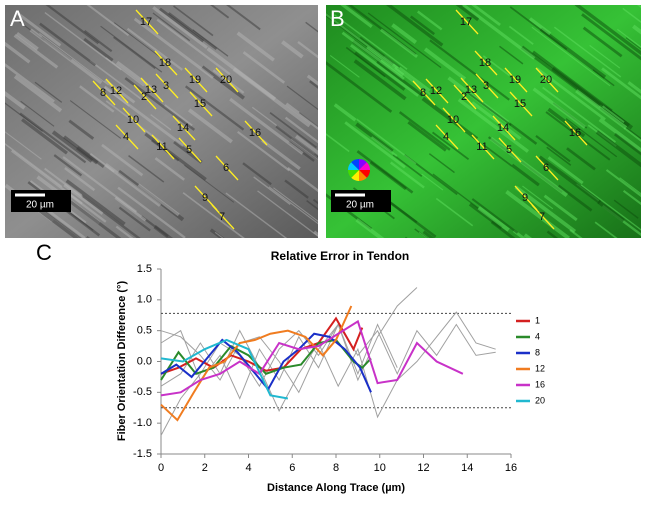 The width and height of the screenshot is (652, 506). What do you see at coordinates (540, 384) in the screenshot?
I see `legend-label: 16` at bounding box center [540, 384].